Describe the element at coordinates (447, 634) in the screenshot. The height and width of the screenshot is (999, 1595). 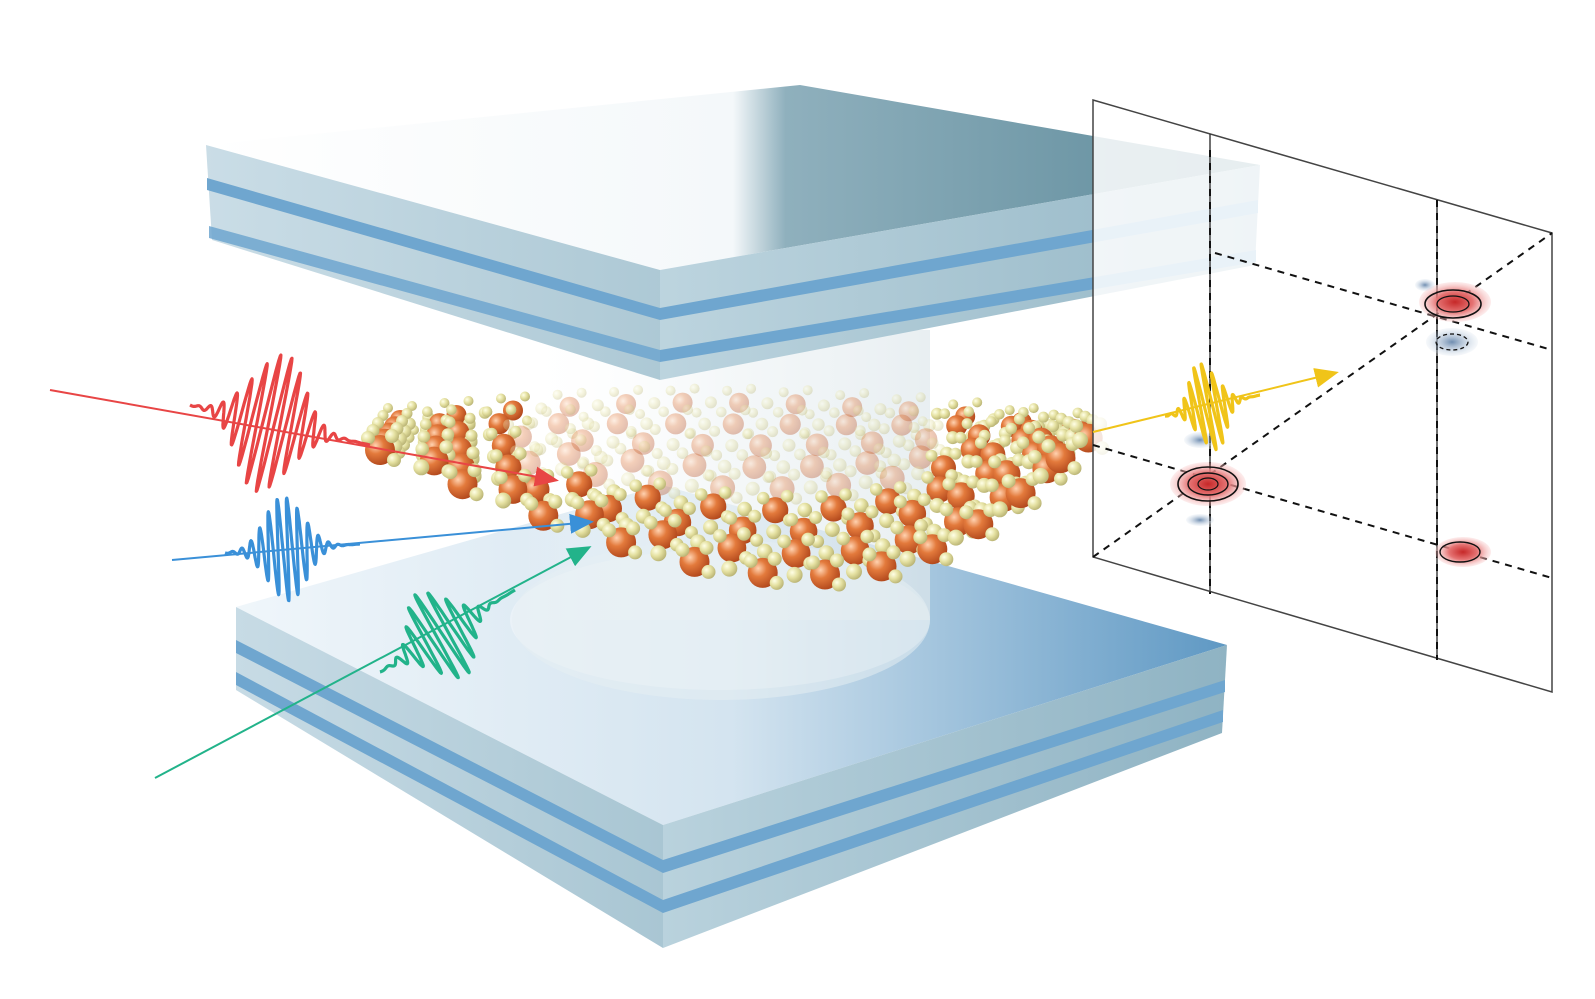
I see `green-pulse` at that location.